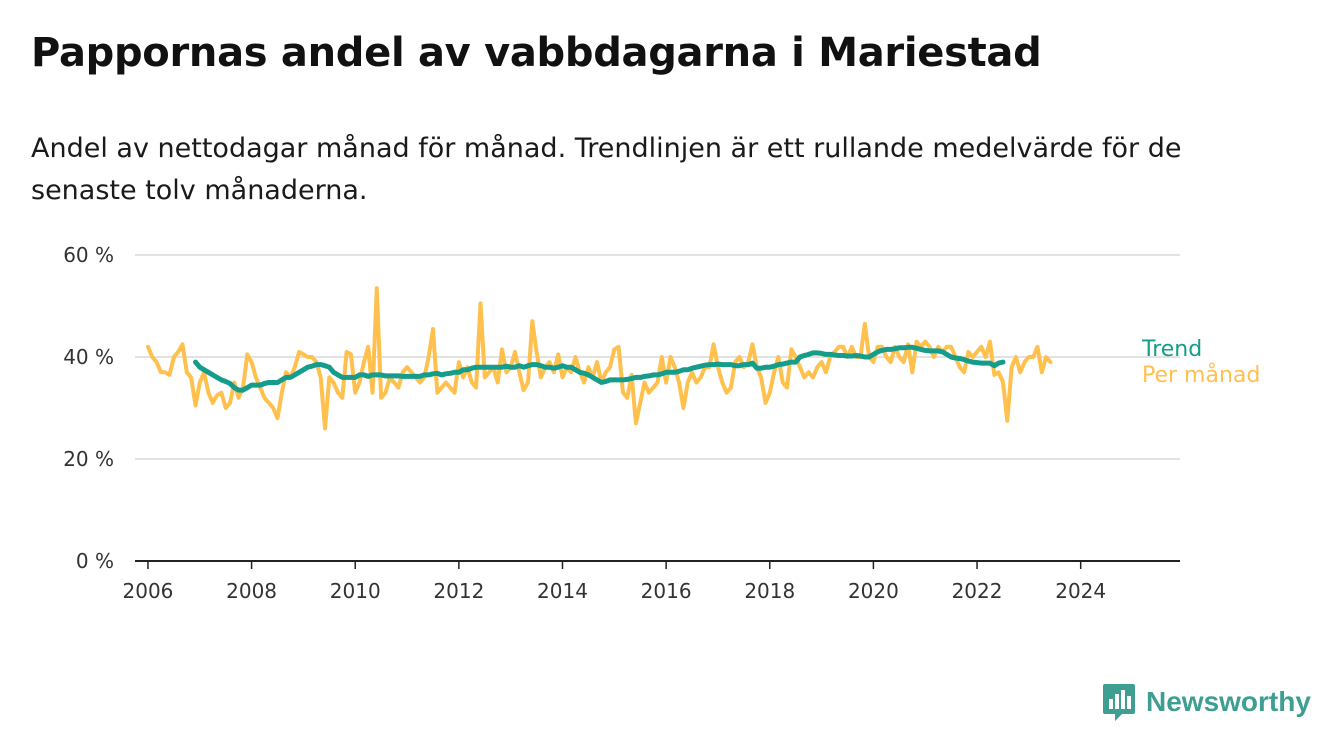 The width and height of the screenshot is (1340, 753). What do you see at coordinates (977, 591) in the screenshot?
I see `x-tick-label: 2022` at bounding box center [977, 591].